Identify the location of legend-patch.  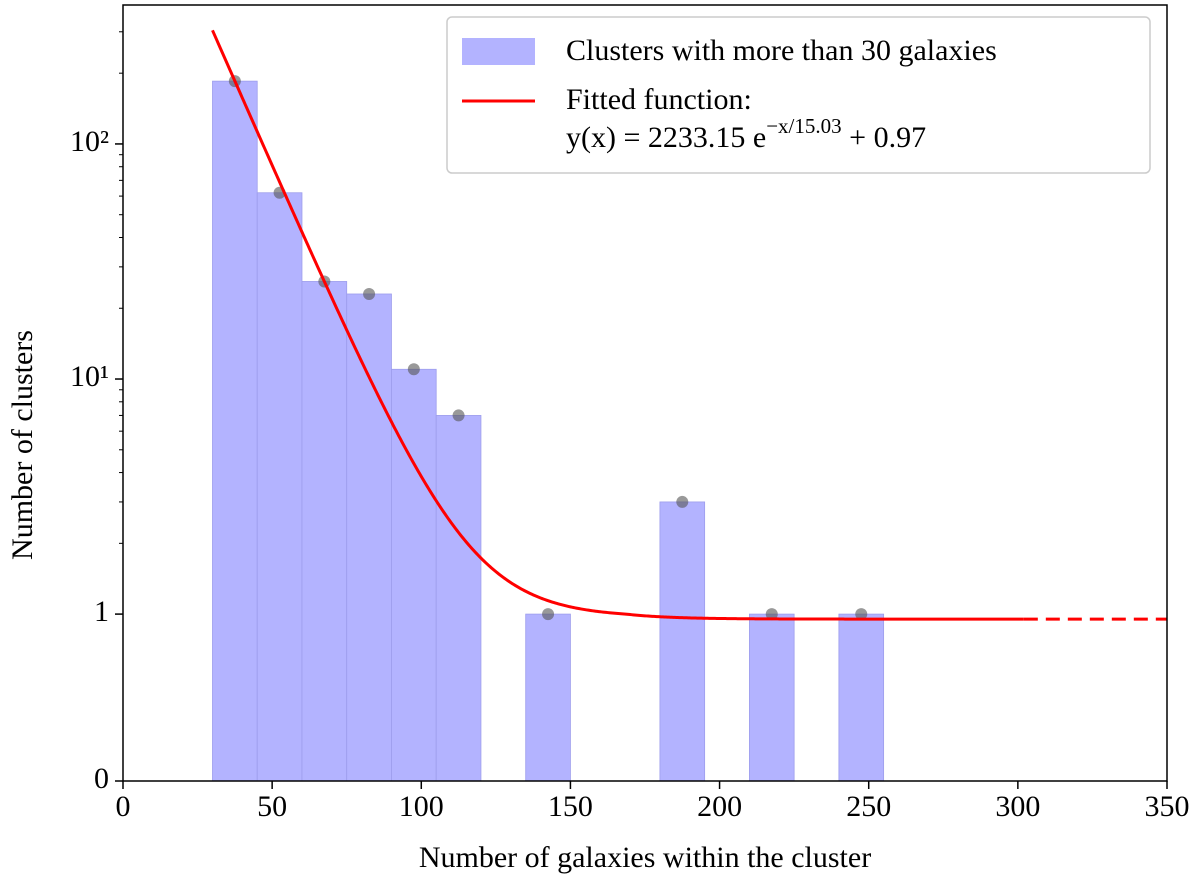
(498, 51).